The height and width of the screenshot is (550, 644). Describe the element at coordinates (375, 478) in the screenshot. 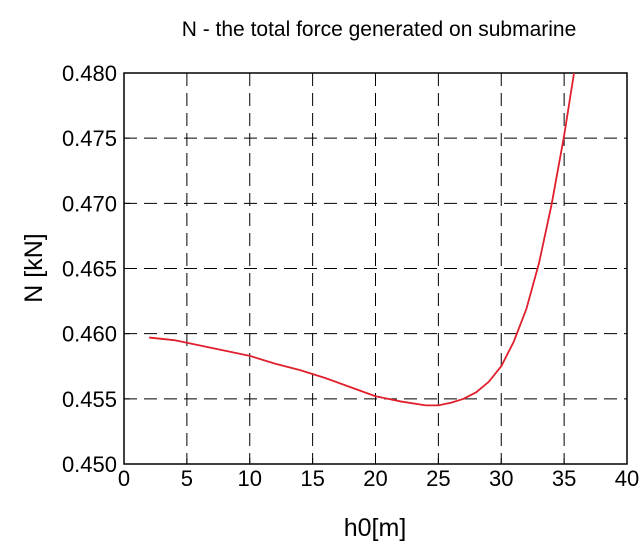

I see `x-tick-label: 20` at that location.